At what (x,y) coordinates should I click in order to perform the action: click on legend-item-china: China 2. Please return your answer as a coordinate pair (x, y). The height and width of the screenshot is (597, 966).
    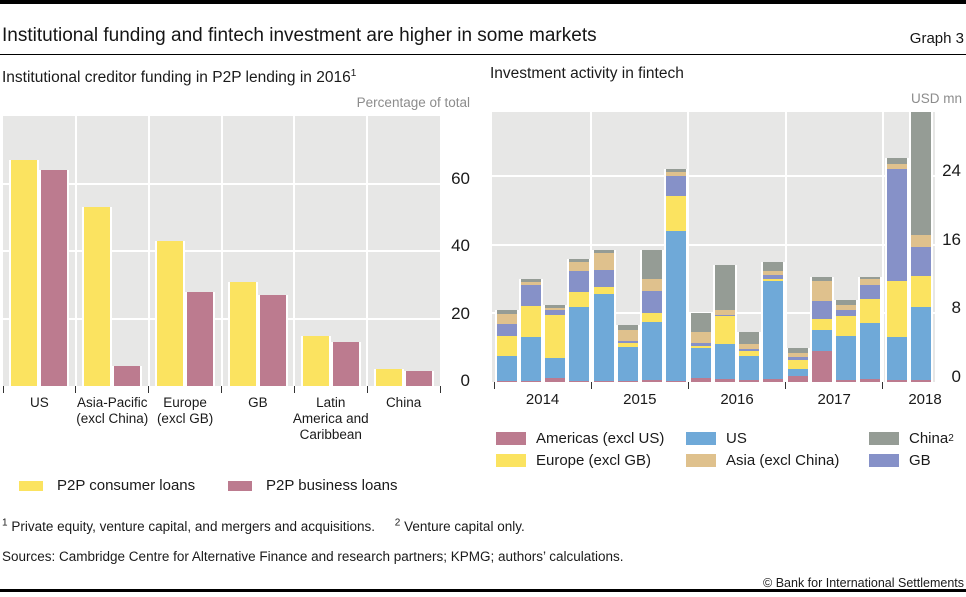
    Looking at the image, I should click on (911, 438).